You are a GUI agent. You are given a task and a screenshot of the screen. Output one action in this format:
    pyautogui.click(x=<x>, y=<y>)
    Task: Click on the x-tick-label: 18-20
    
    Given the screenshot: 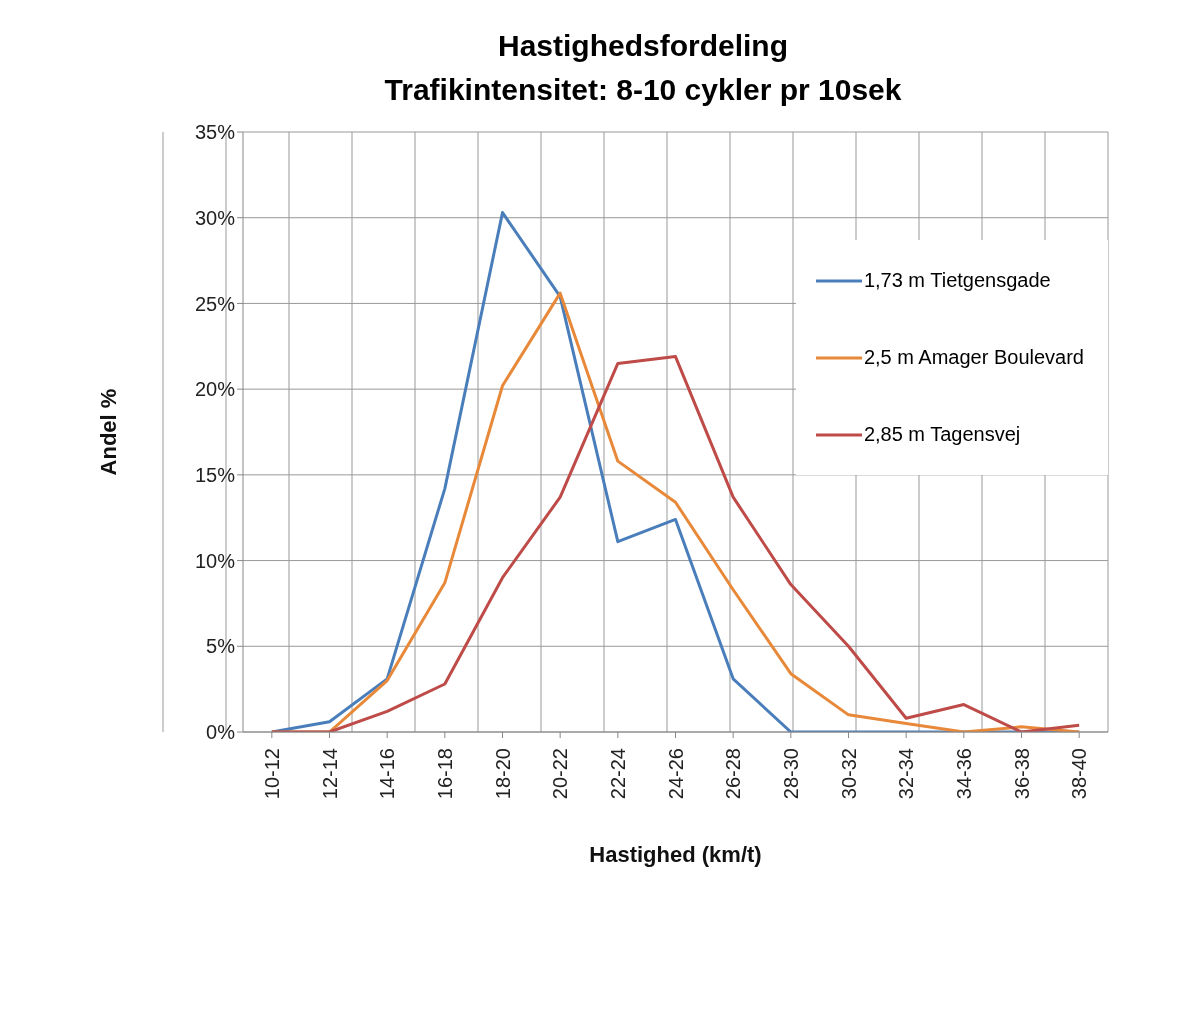 What is the action you would take?
    pyautogui.click(x=502, y=774)
    